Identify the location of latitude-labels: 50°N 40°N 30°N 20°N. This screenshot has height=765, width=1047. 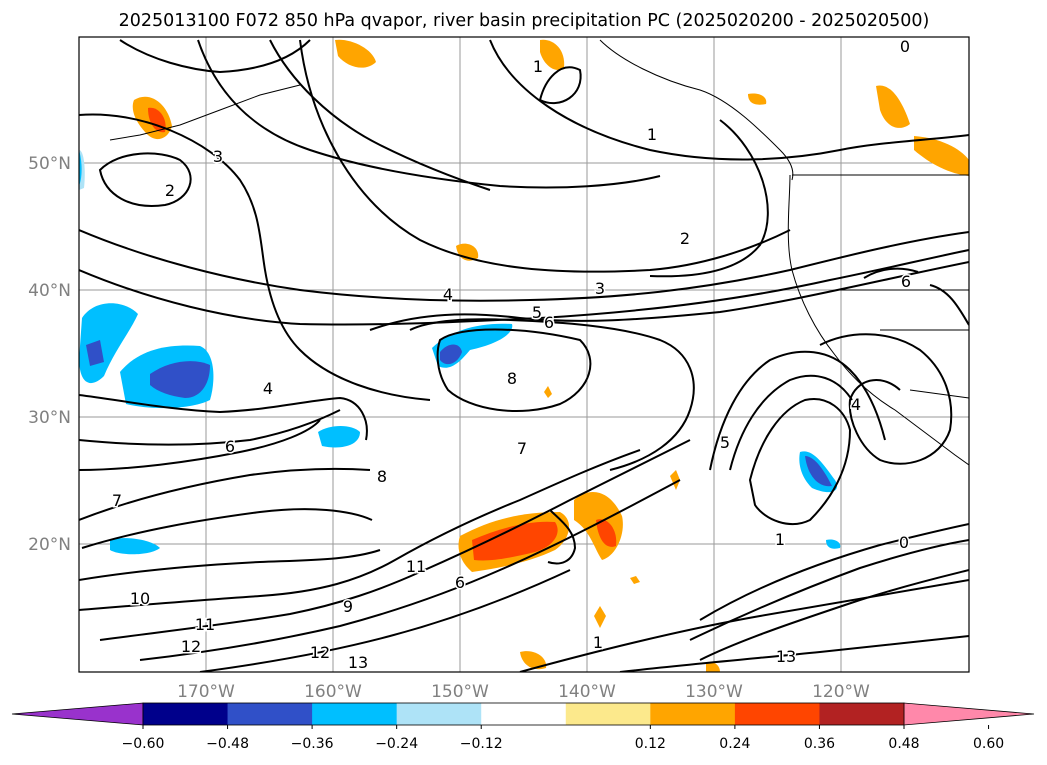
(49, 354).